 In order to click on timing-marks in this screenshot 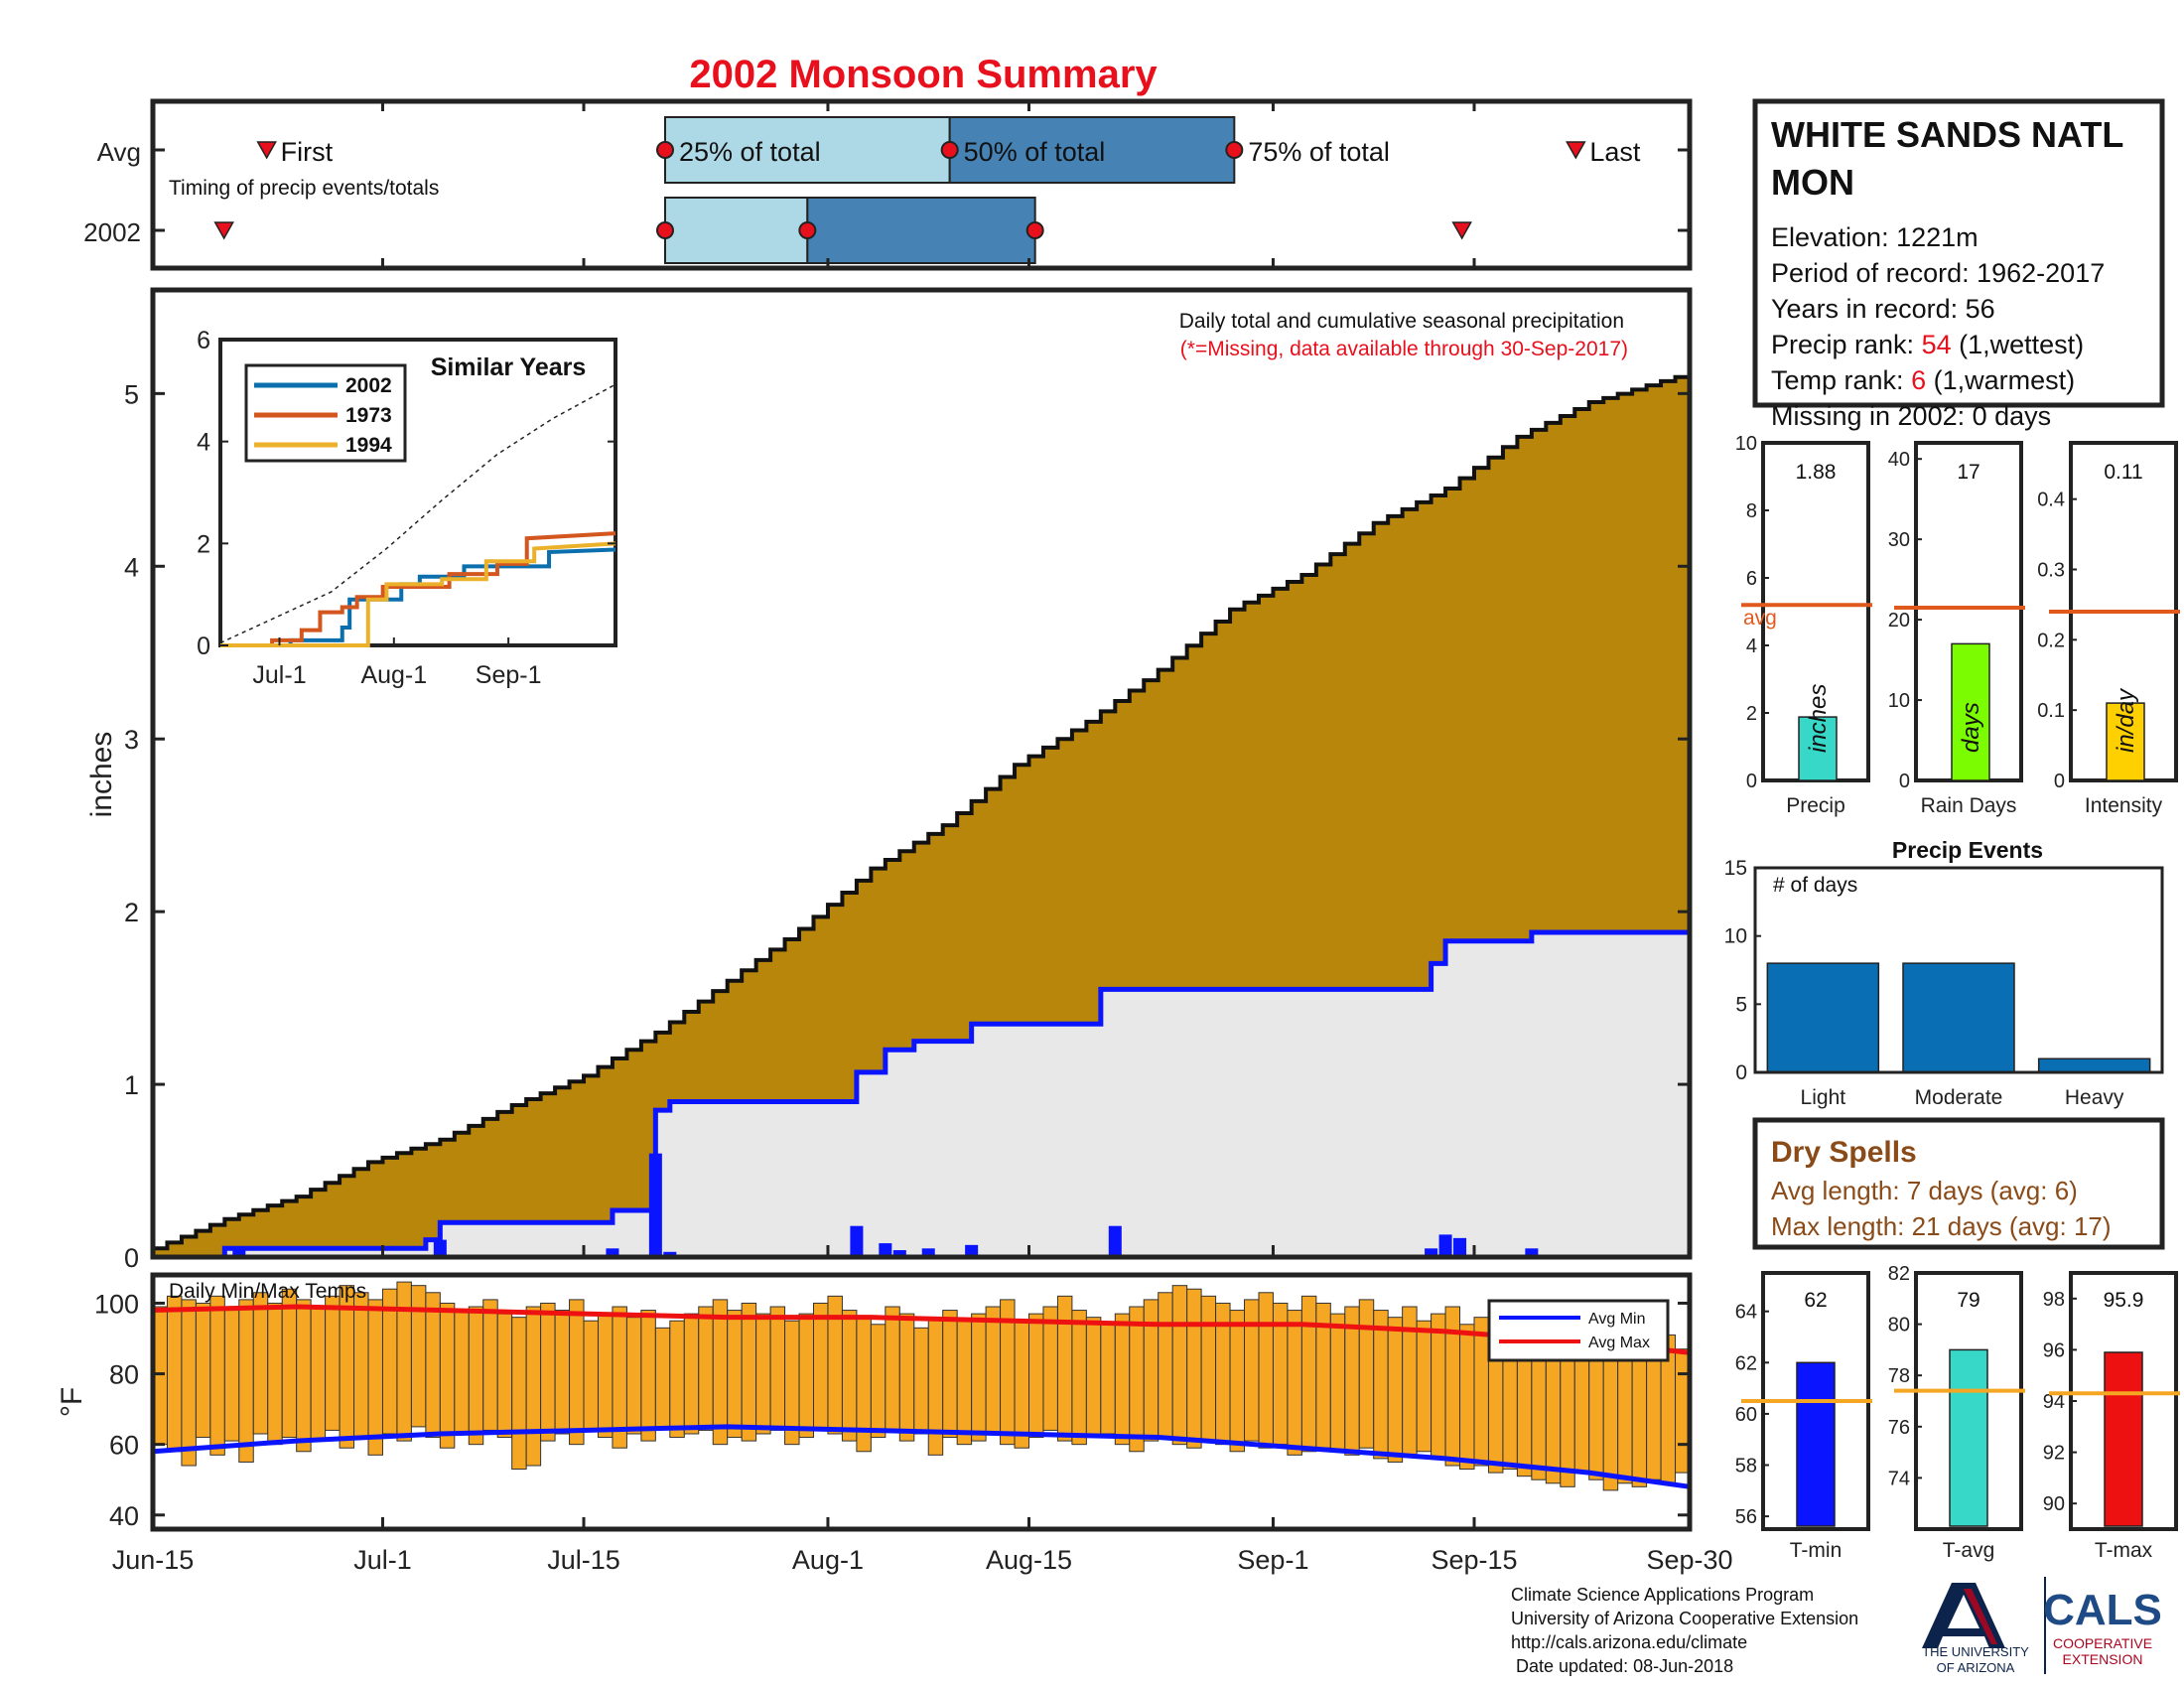, I will do `click(921, 184)`.